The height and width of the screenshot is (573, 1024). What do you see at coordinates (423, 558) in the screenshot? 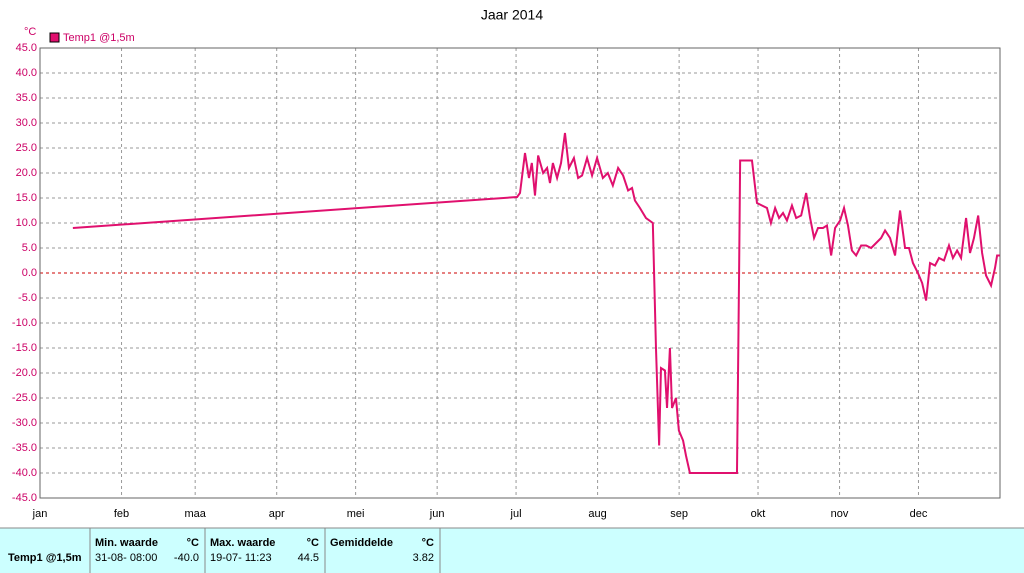
I see `stat-value: 3.82` at bounding box center [423, 558].